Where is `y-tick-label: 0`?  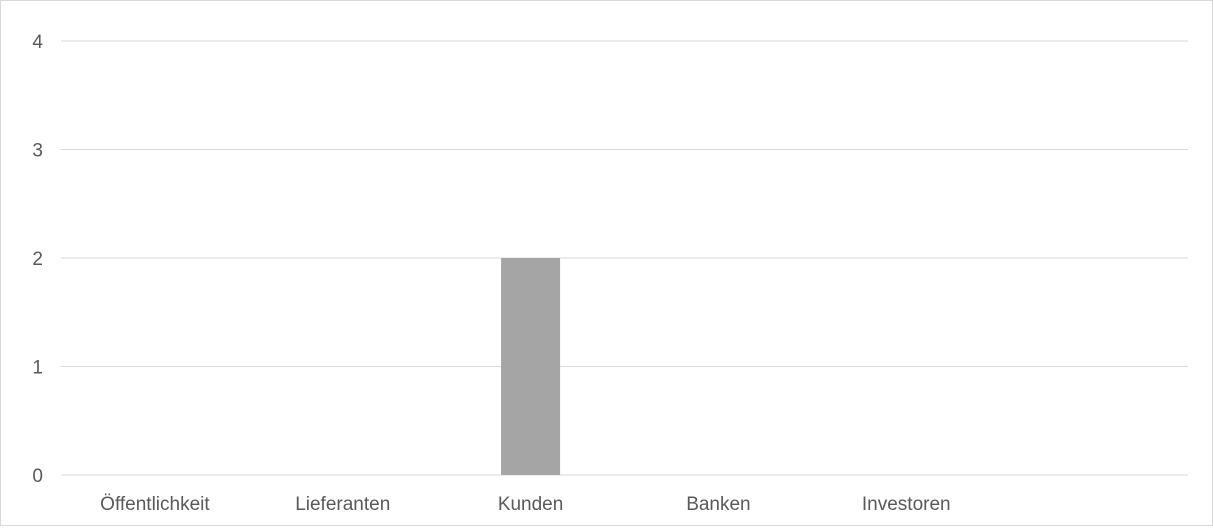 y-tick-label: 0 is located at coordinates (37, 476).